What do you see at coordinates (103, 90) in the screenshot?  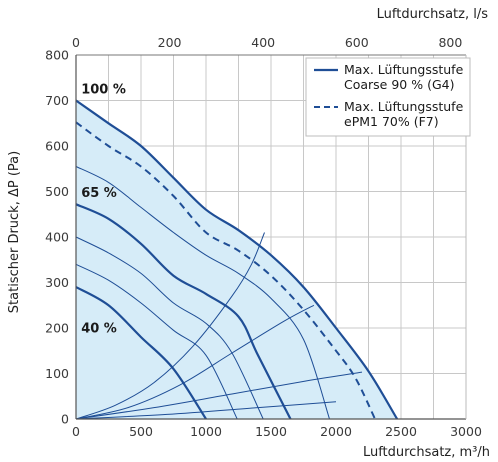 I see `curve-label: 100 %` at bounding box center [103, 90].